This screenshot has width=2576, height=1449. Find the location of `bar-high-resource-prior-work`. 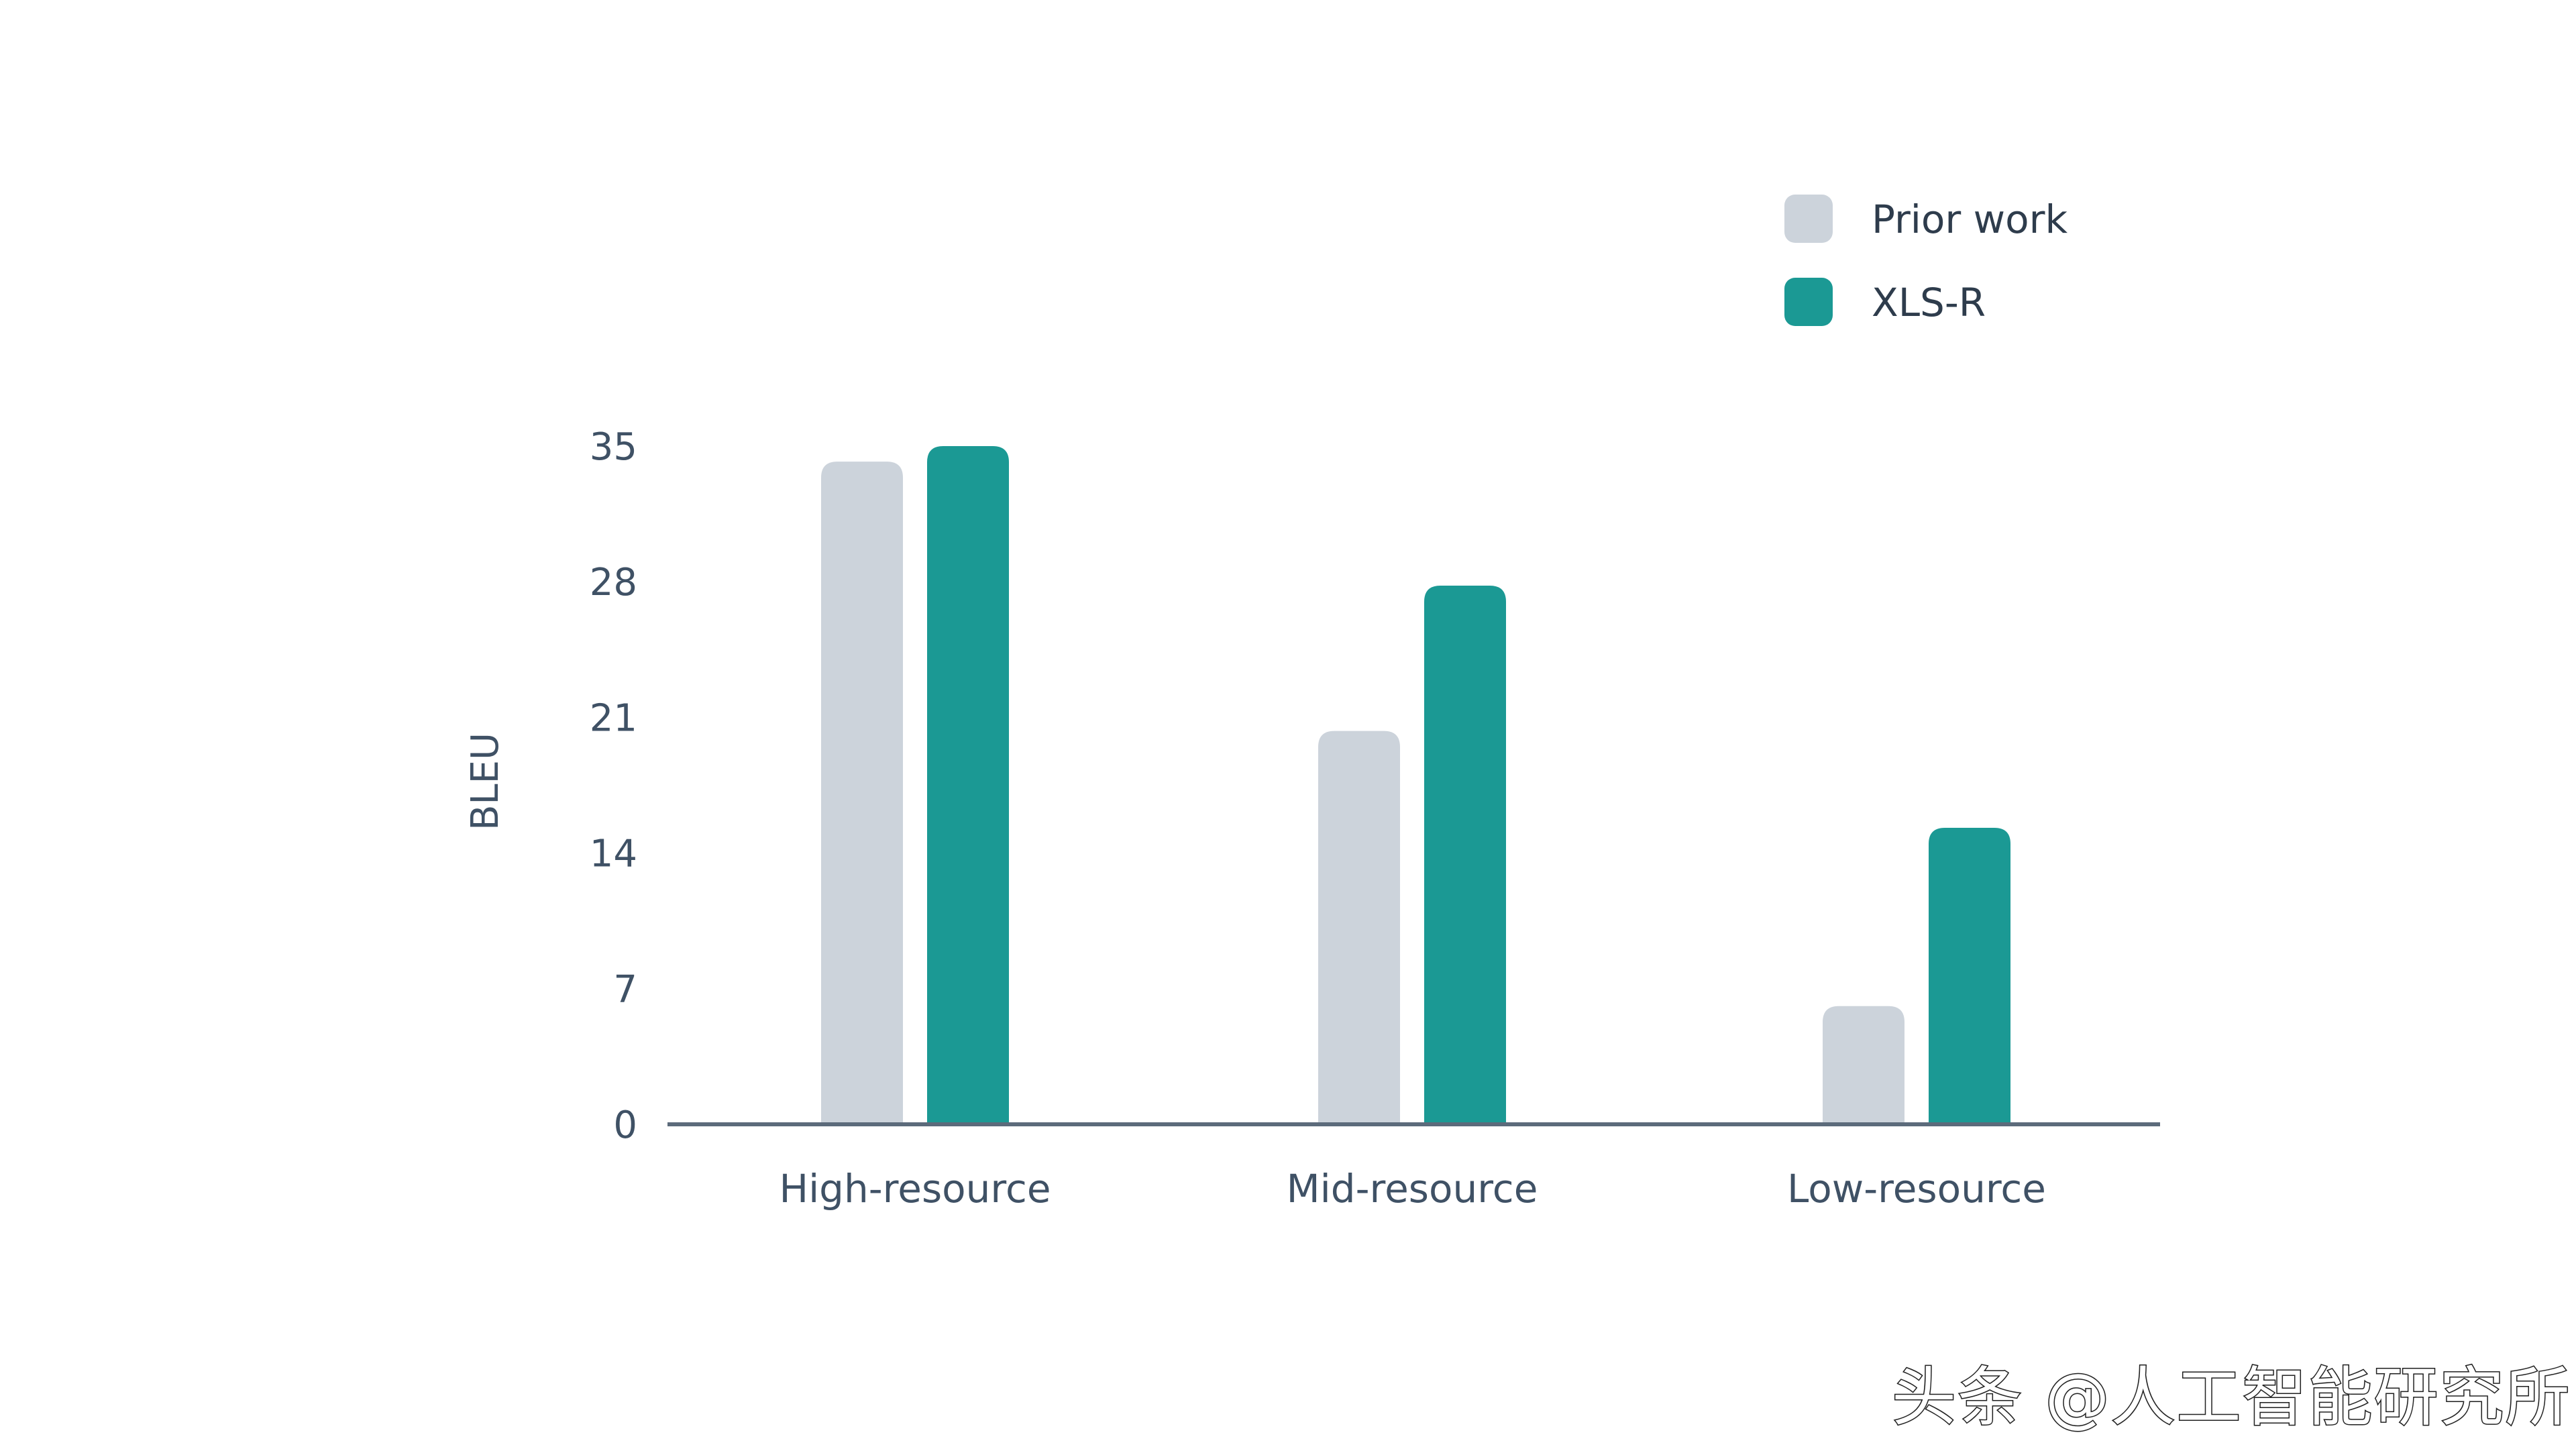

bar-high-resource-prior-work is located at coordinates (862, 793).